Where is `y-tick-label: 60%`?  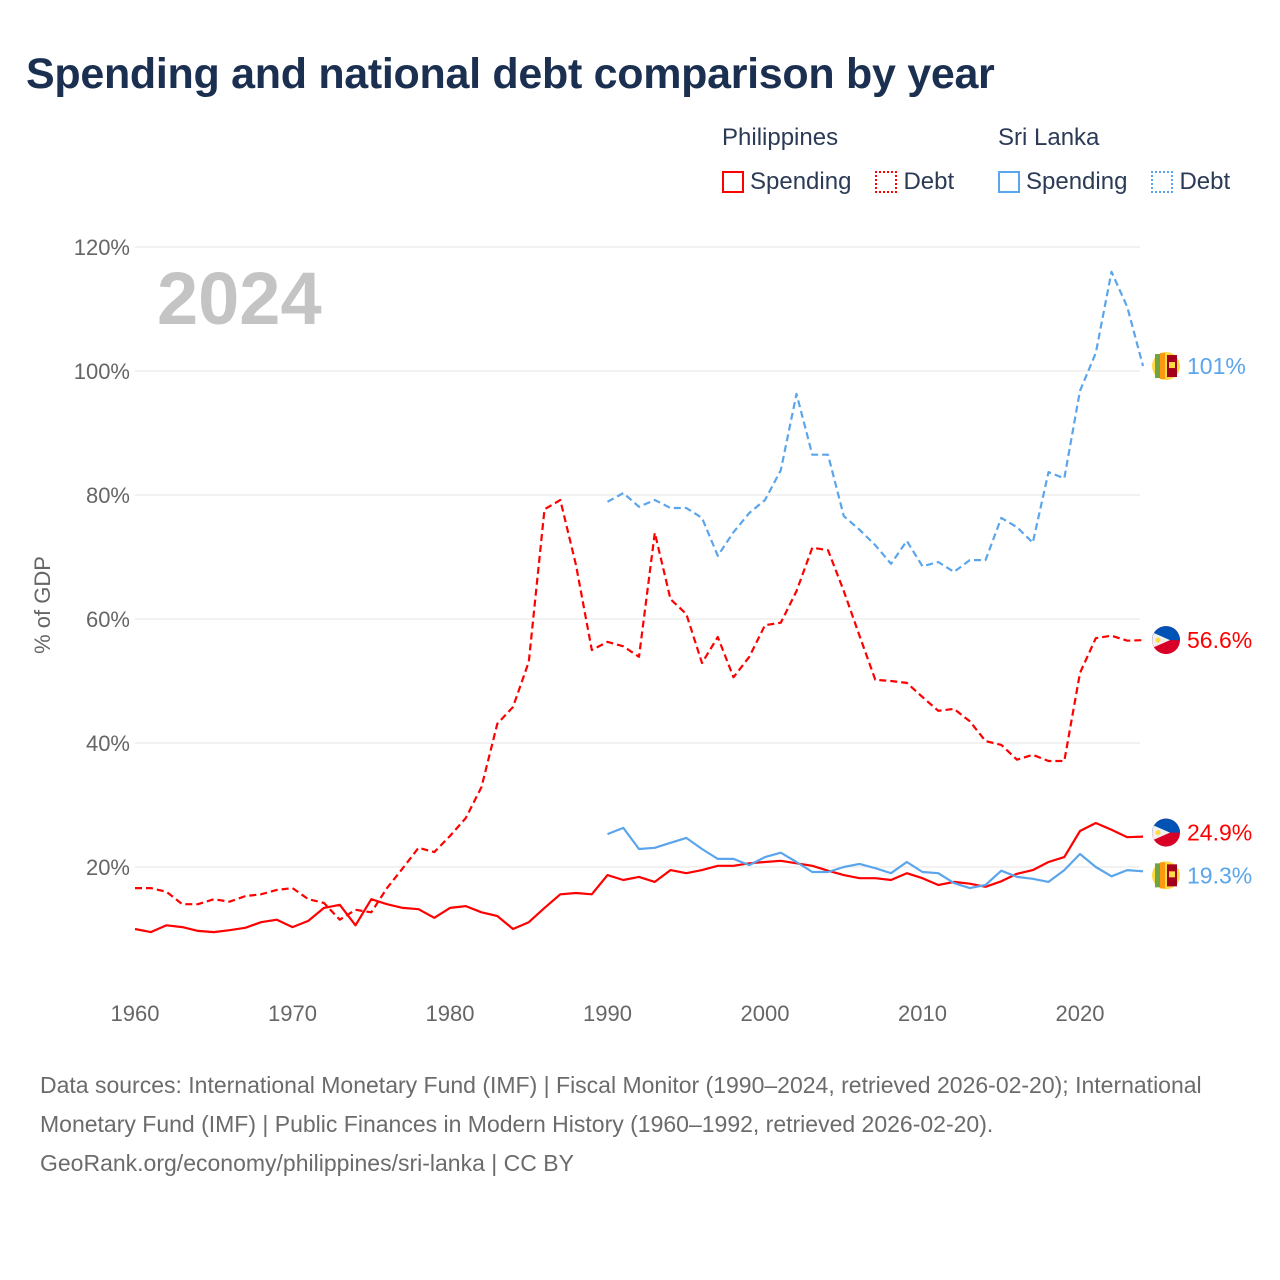
y-tick-label: 60% is located at coordinates (108, 619).